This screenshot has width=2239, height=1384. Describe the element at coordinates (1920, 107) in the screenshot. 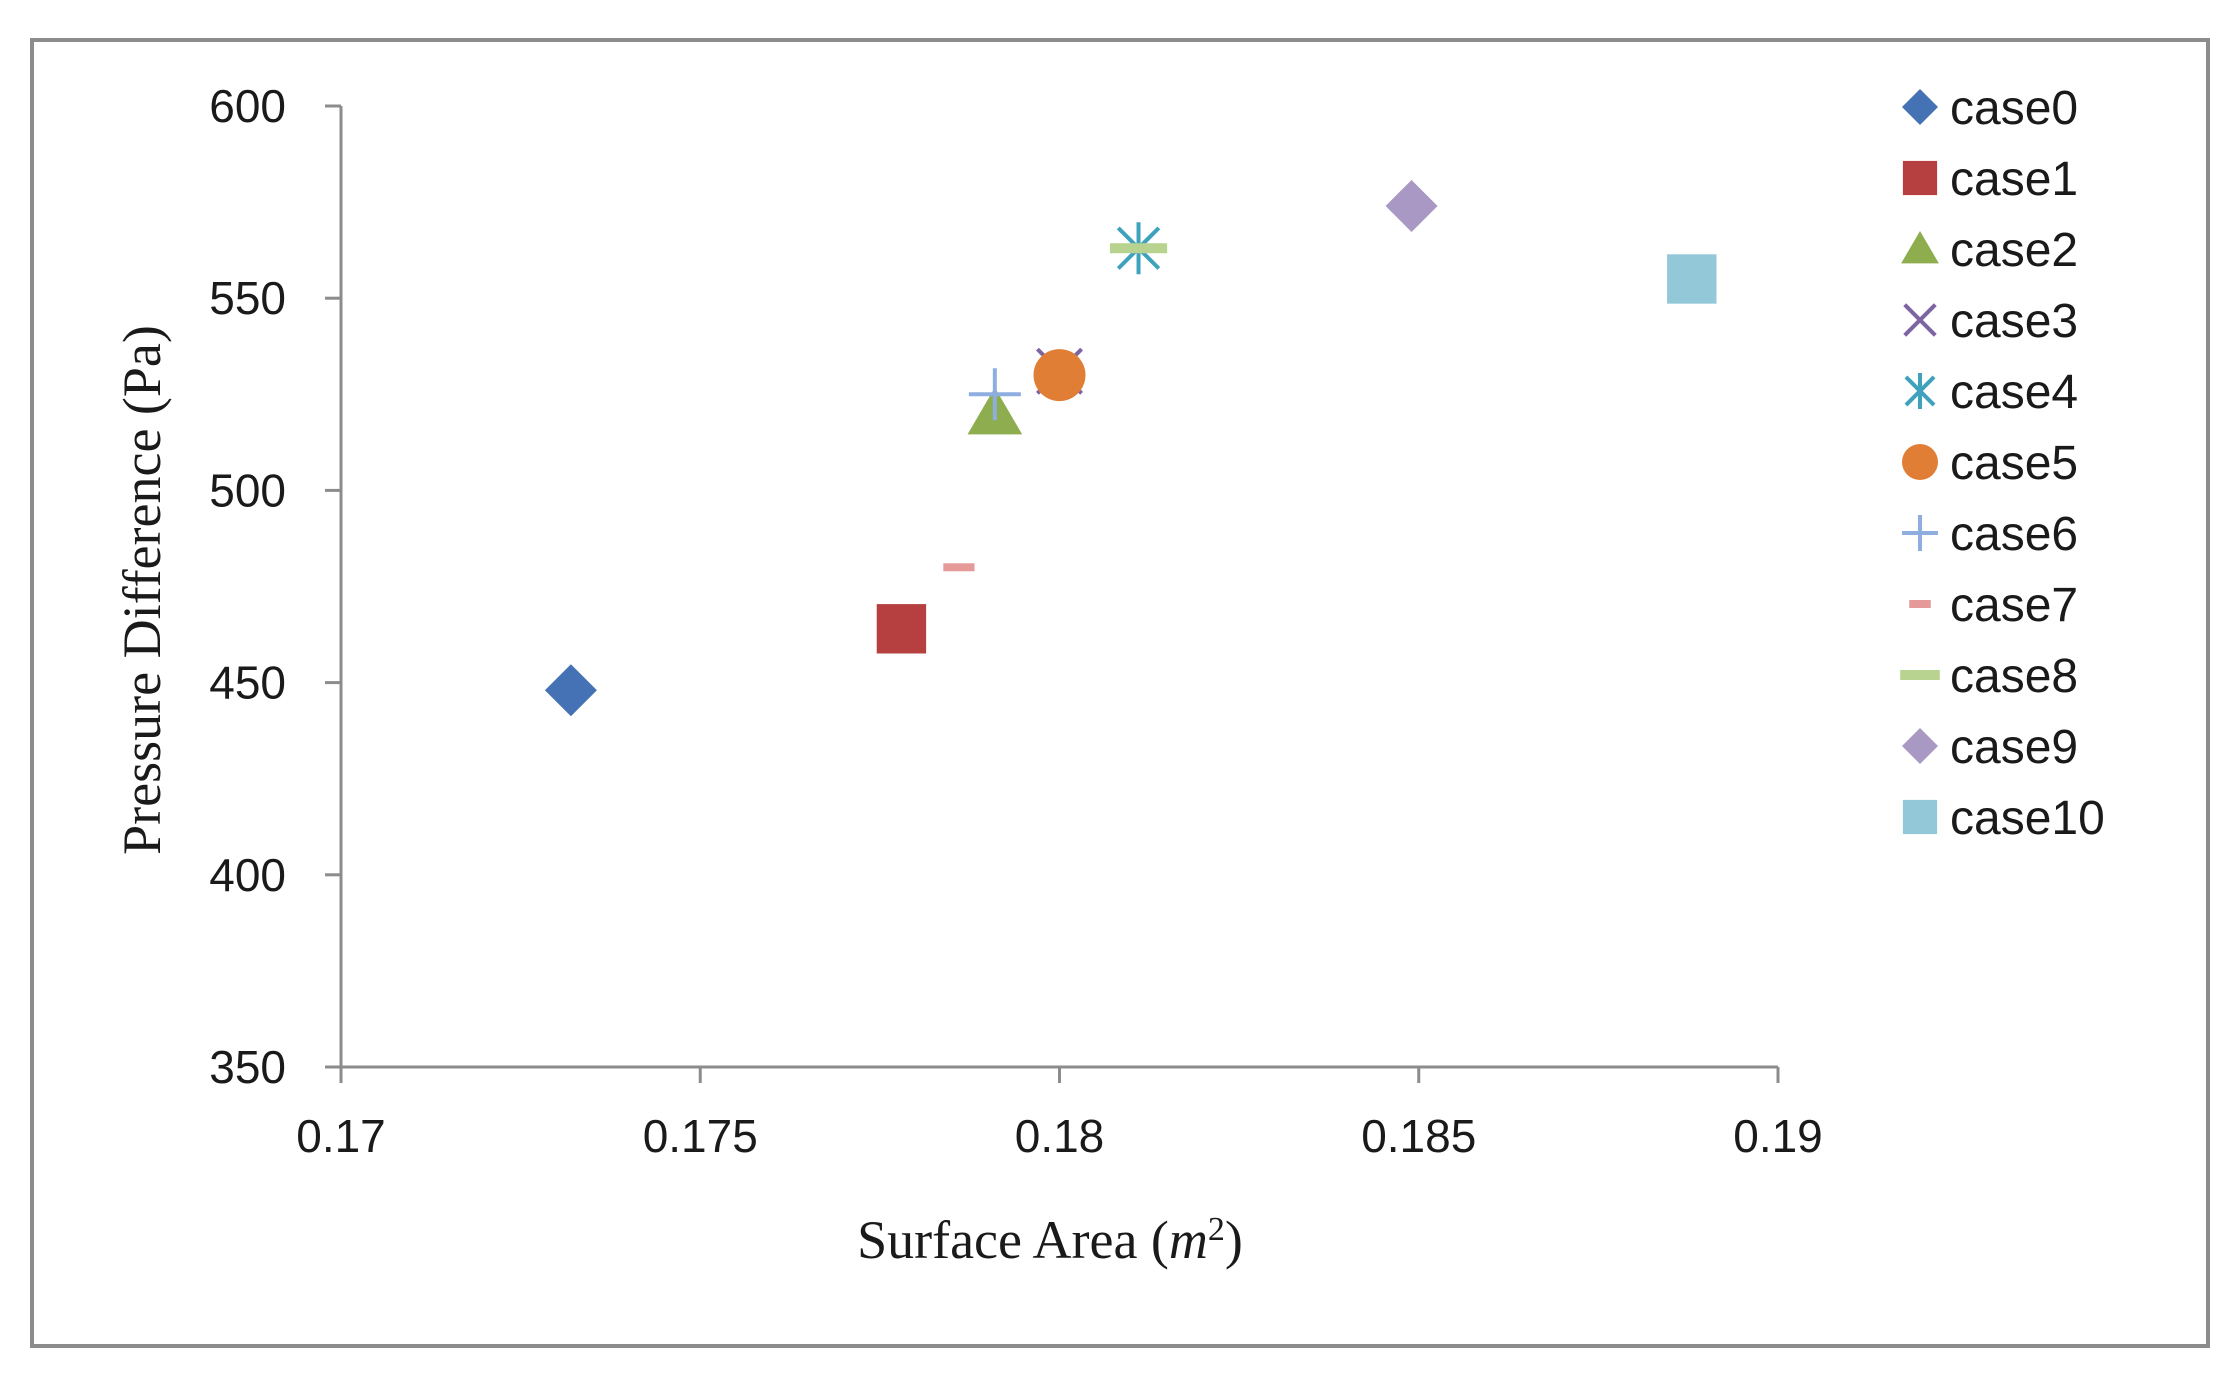

I see `legend-marker-case0` at that location.